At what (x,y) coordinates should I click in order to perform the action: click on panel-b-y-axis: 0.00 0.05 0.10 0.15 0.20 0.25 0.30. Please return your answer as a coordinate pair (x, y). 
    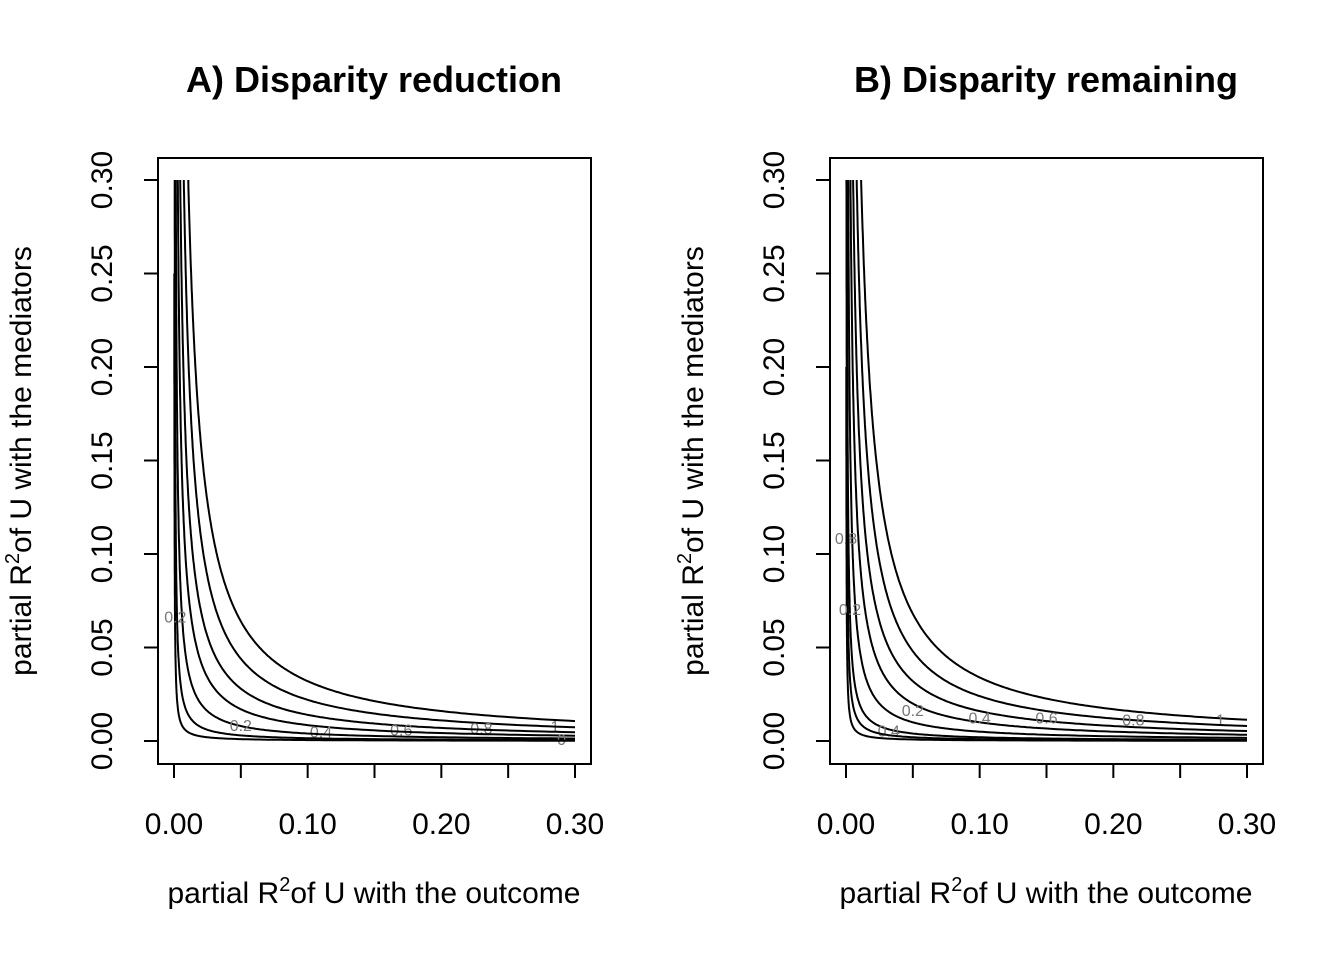
    Looking at the image, I should click on (794, 460).